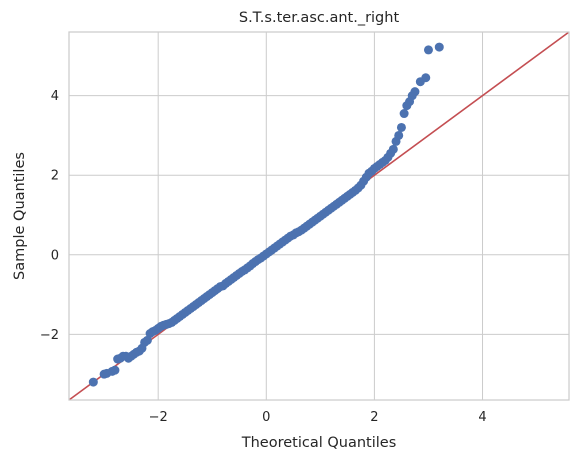 The width and height of the screenshot is (575, 463). Describe the element at coordinates (266, 417) in the screenshot. I see `x-tick-label: 0` at that location.